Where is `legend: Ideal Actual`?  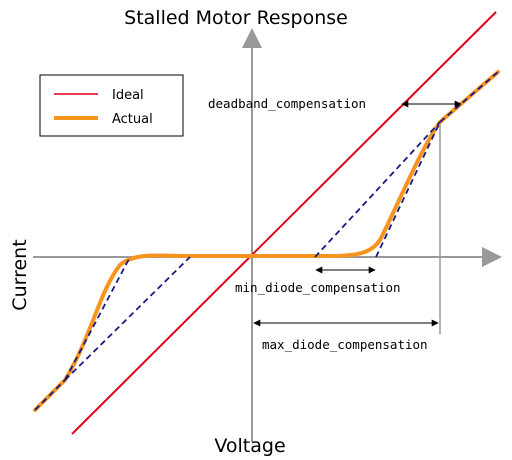 legend: Ideal Actual is located at coordinates (111, 105).